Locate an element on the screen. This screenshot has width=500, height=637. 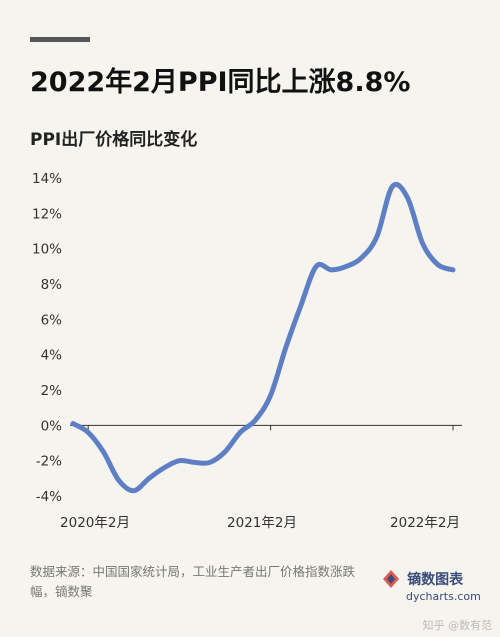
y-tick-label: -4% is located at coordinates (49, 497).